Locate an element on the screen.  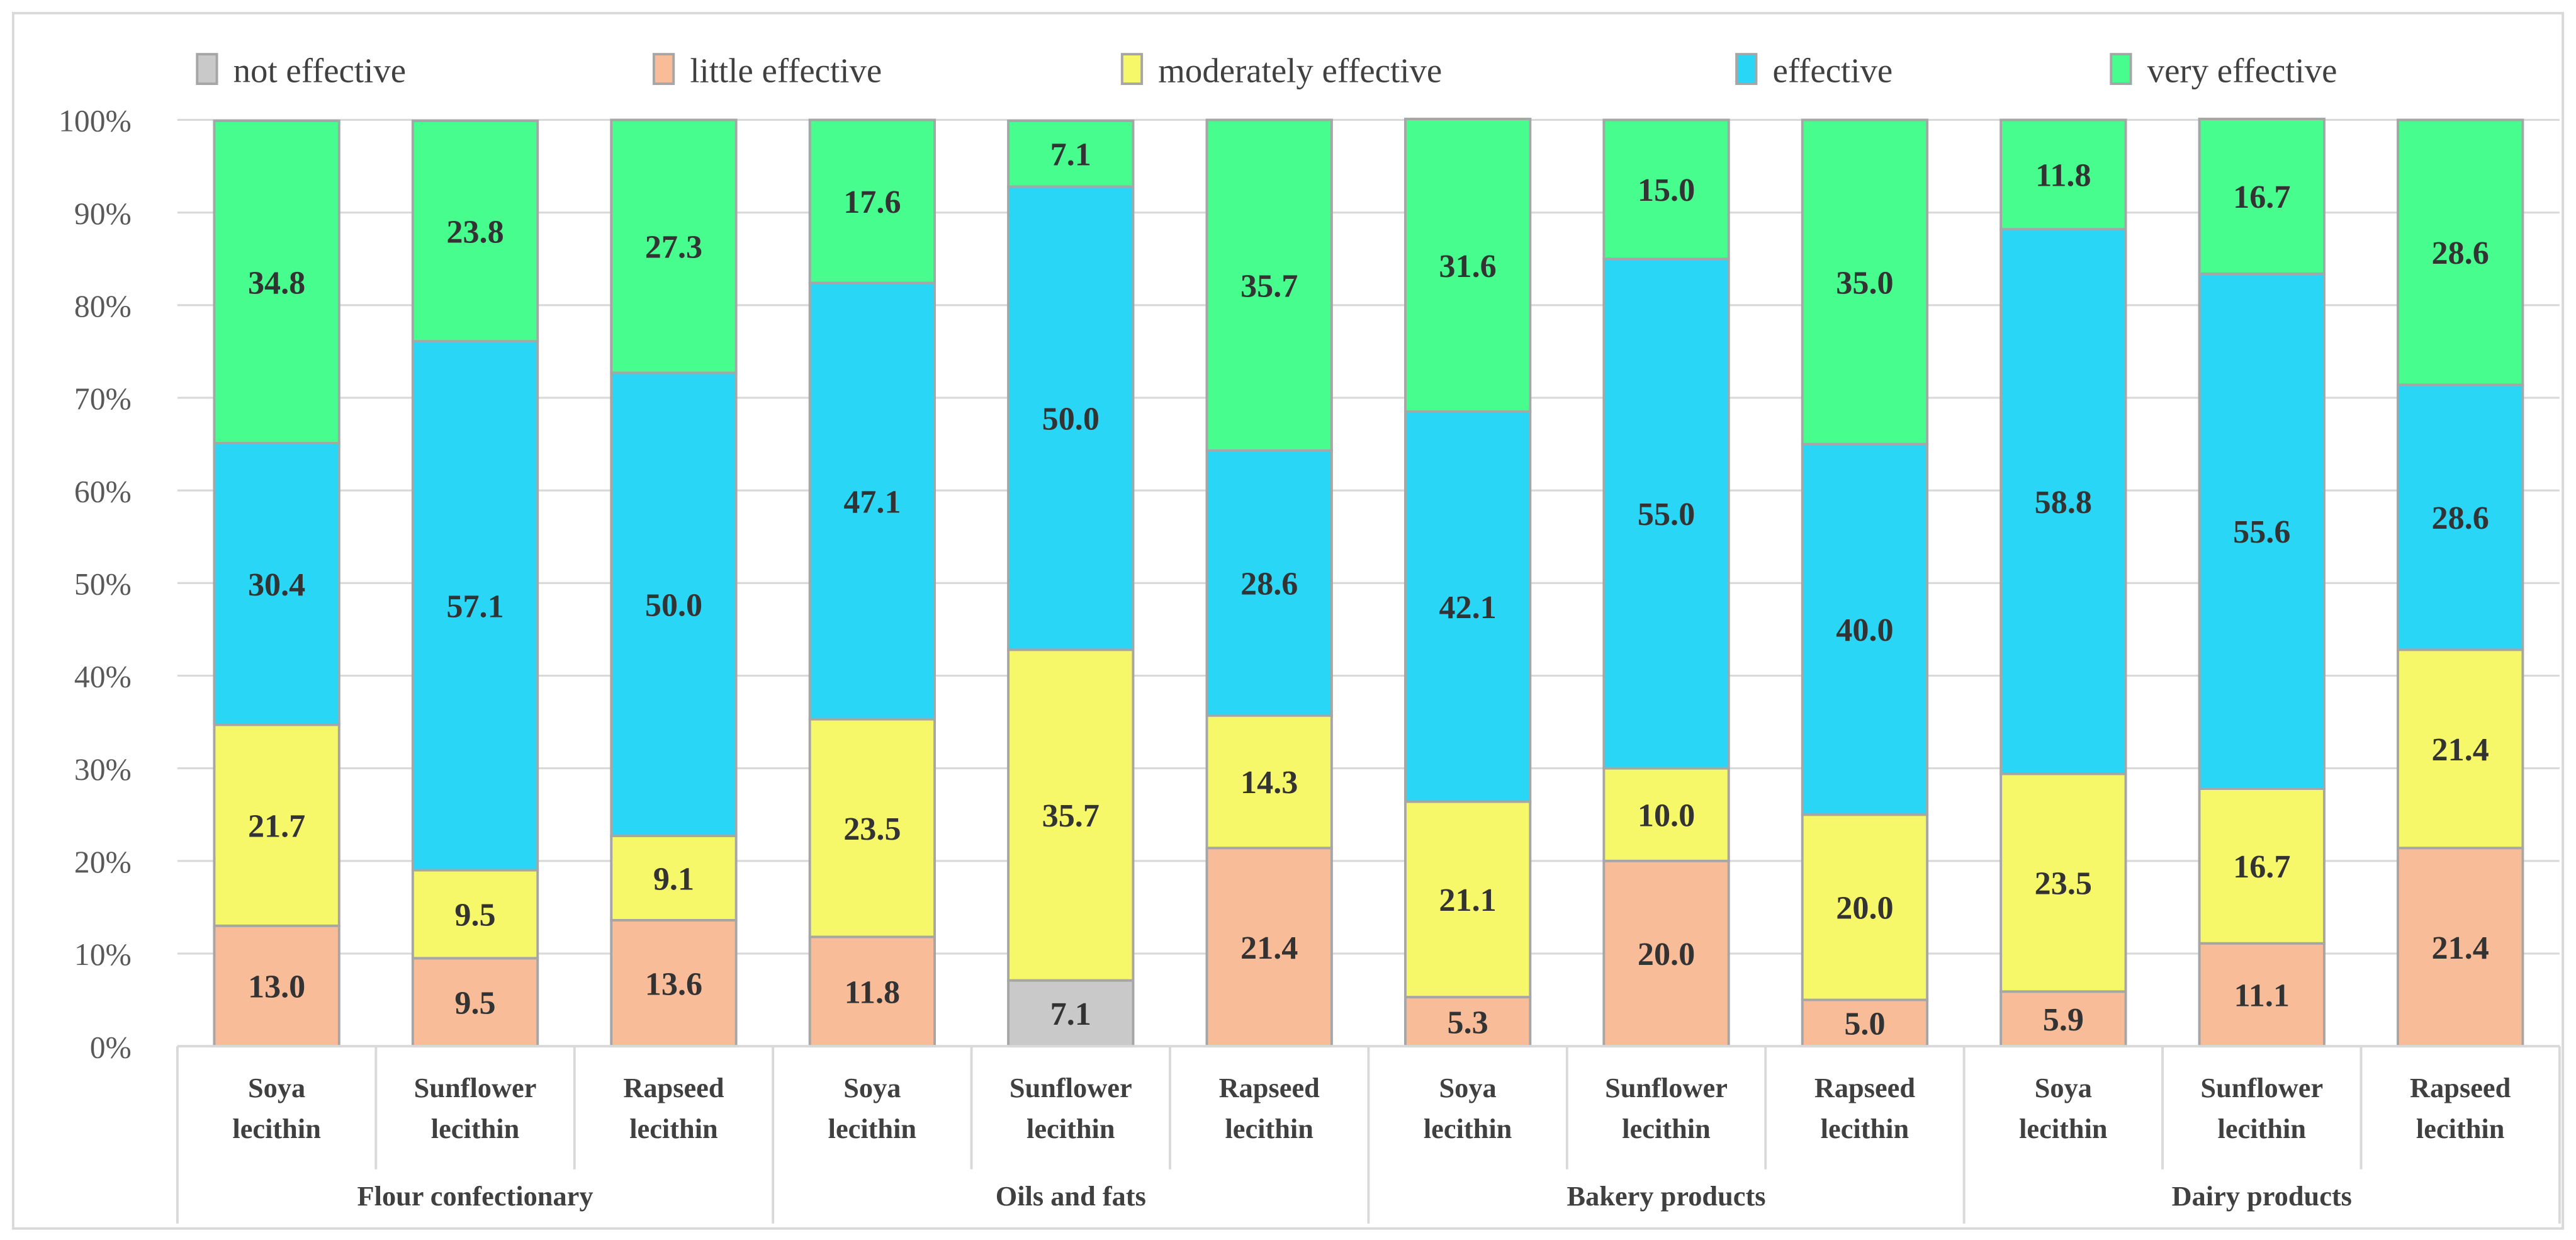
legend-label: not effective is located at coordinates (319, 70).